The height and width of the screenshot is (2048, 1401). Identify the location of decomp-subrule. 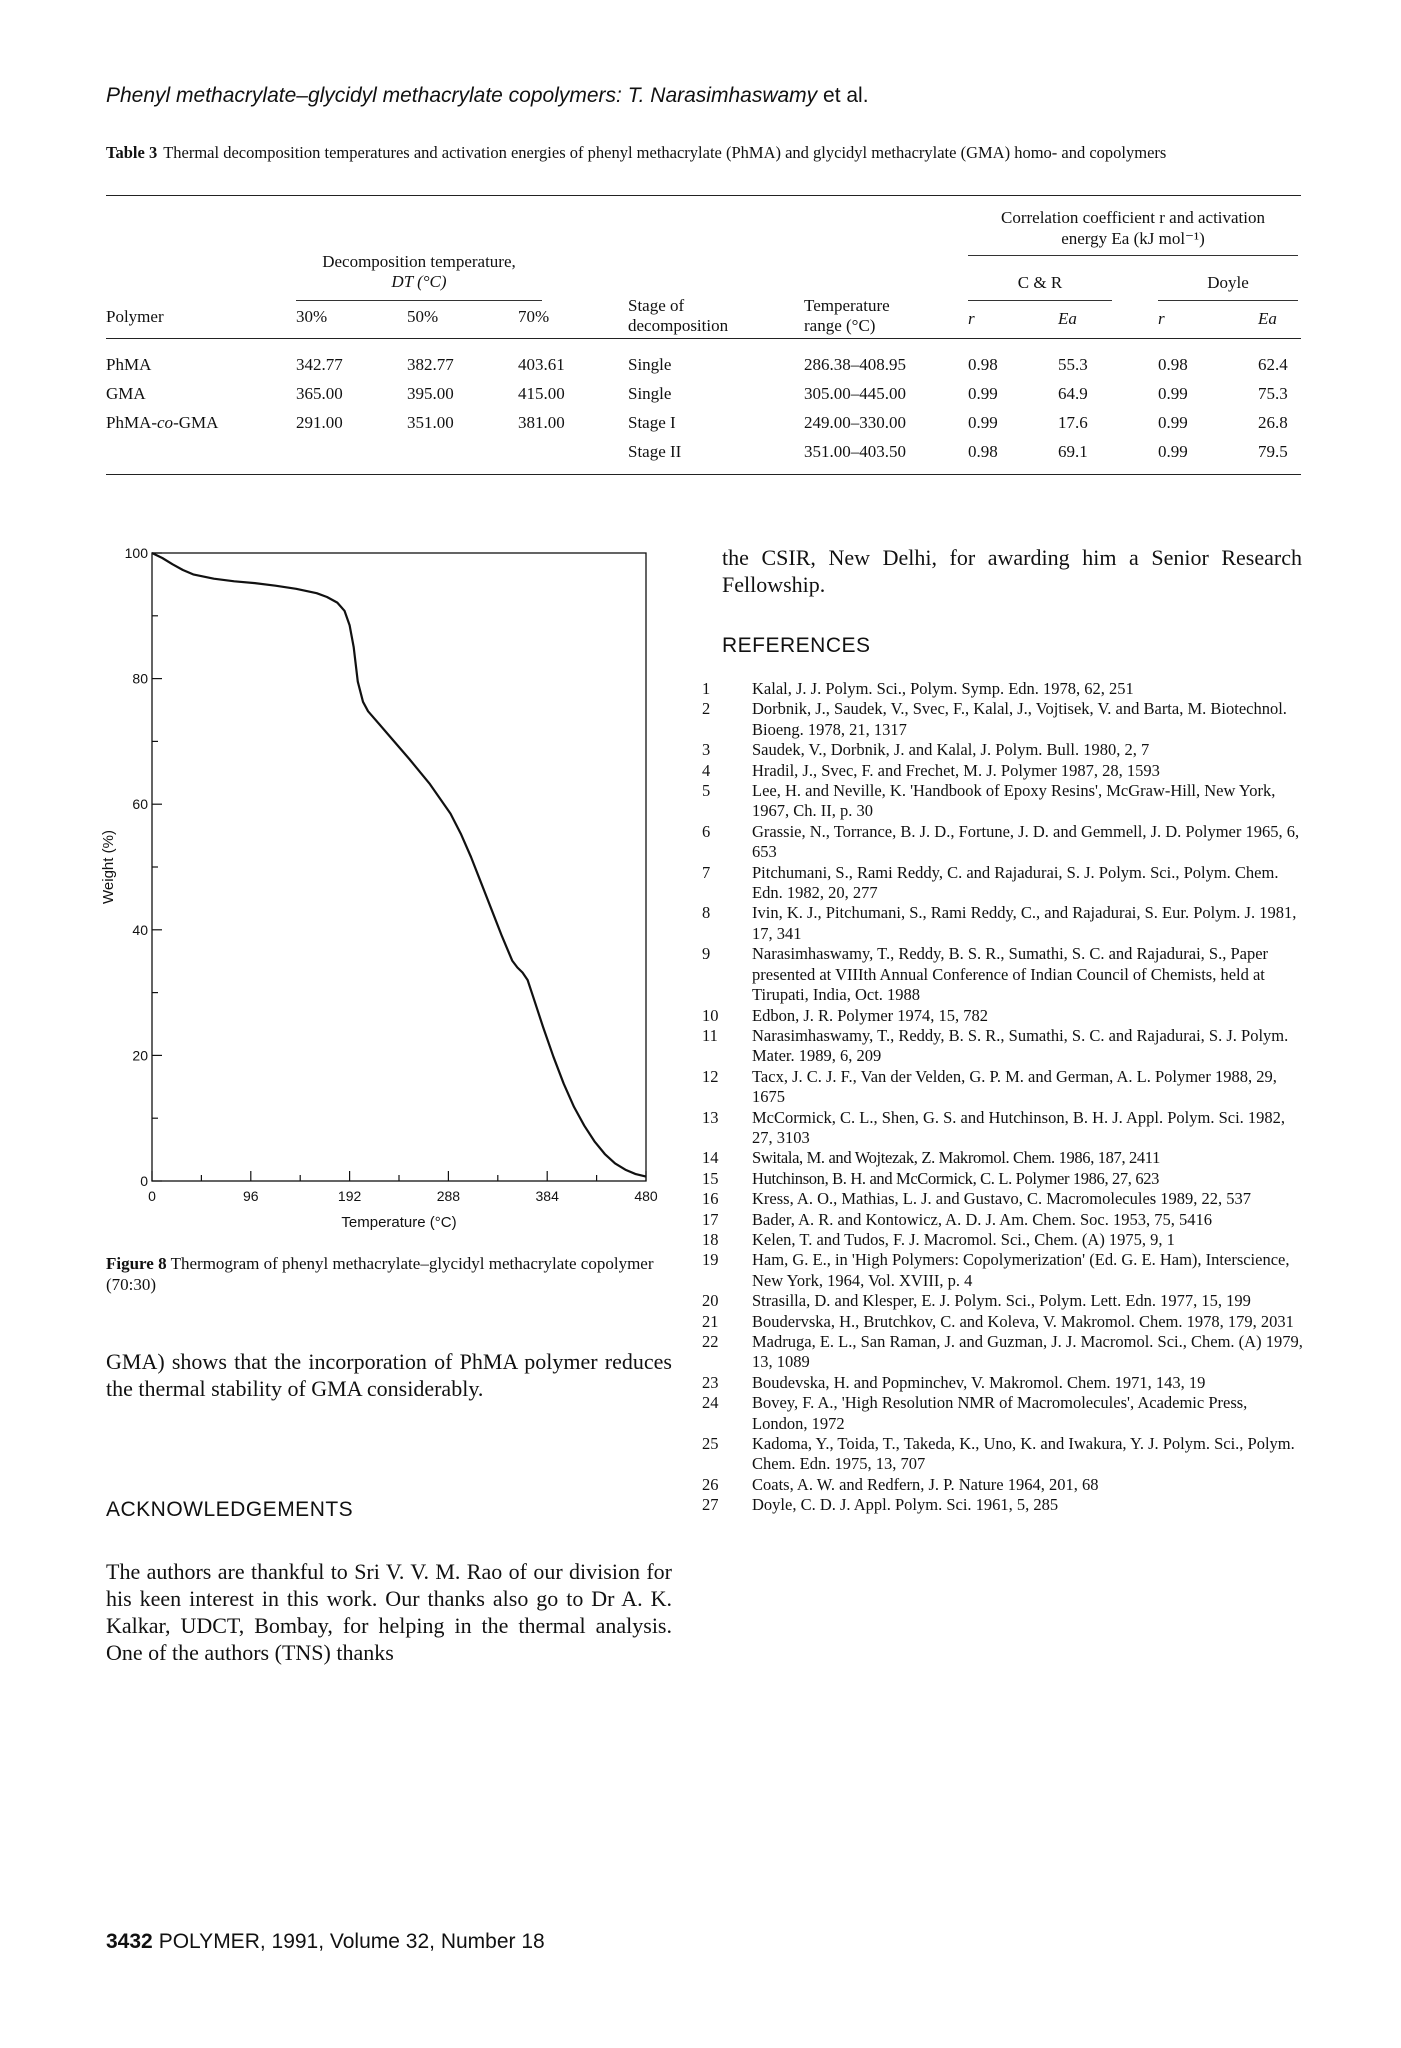
(419, 300).